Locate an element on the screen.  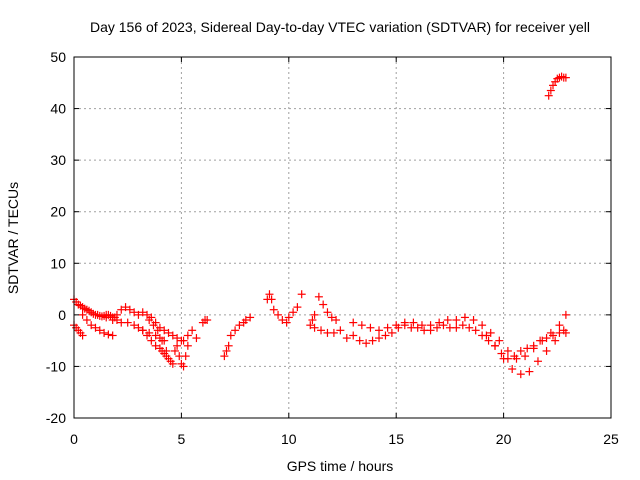
x-axis-label: GPS time / hours is located at coordinates (340, 466).